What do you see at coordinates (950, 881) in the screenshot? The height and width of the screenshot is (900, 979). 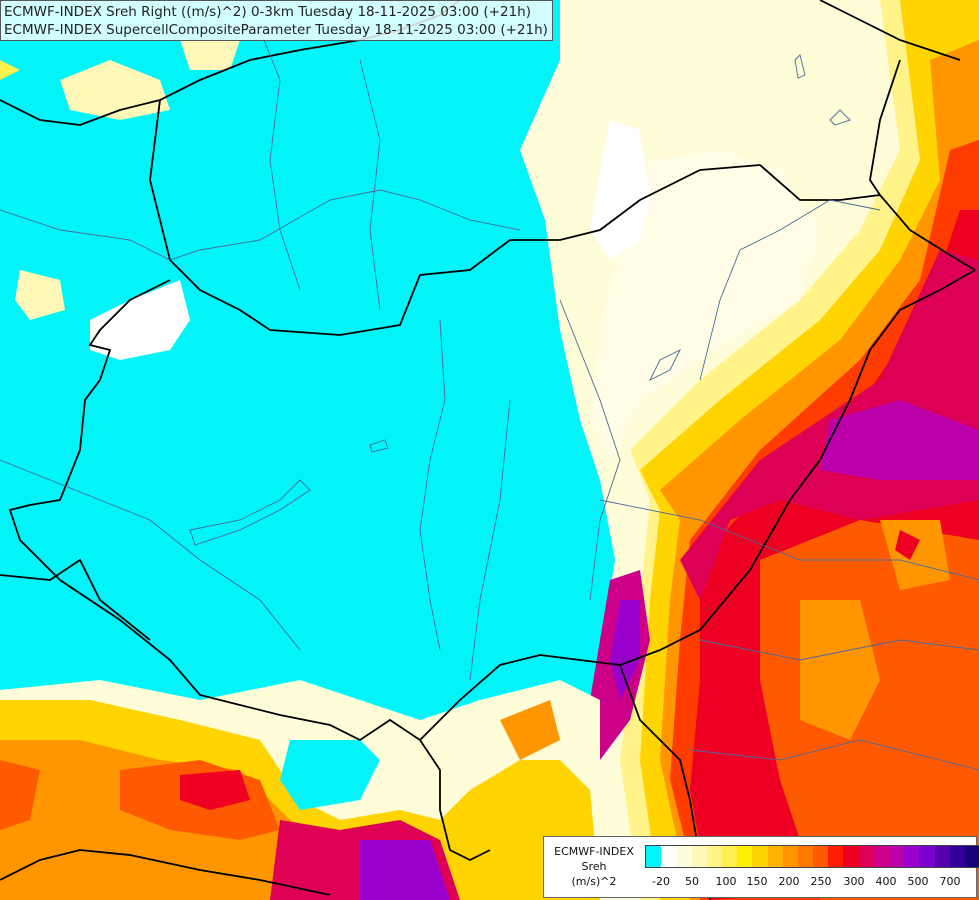 I see `legend-tick-label: 700` at bounding box center [950, 881].